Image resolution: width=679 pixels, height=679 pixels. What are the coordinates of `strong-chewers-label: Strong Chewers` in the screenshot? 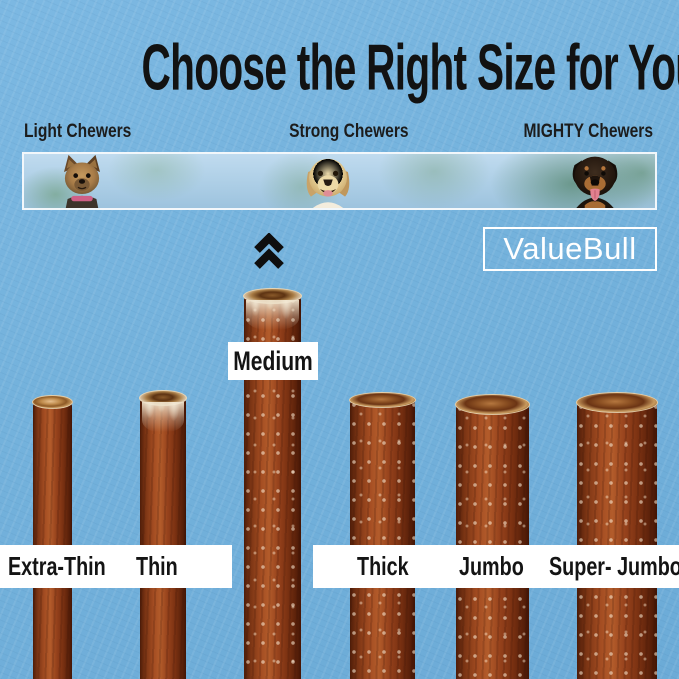 It's located at (349, 131).